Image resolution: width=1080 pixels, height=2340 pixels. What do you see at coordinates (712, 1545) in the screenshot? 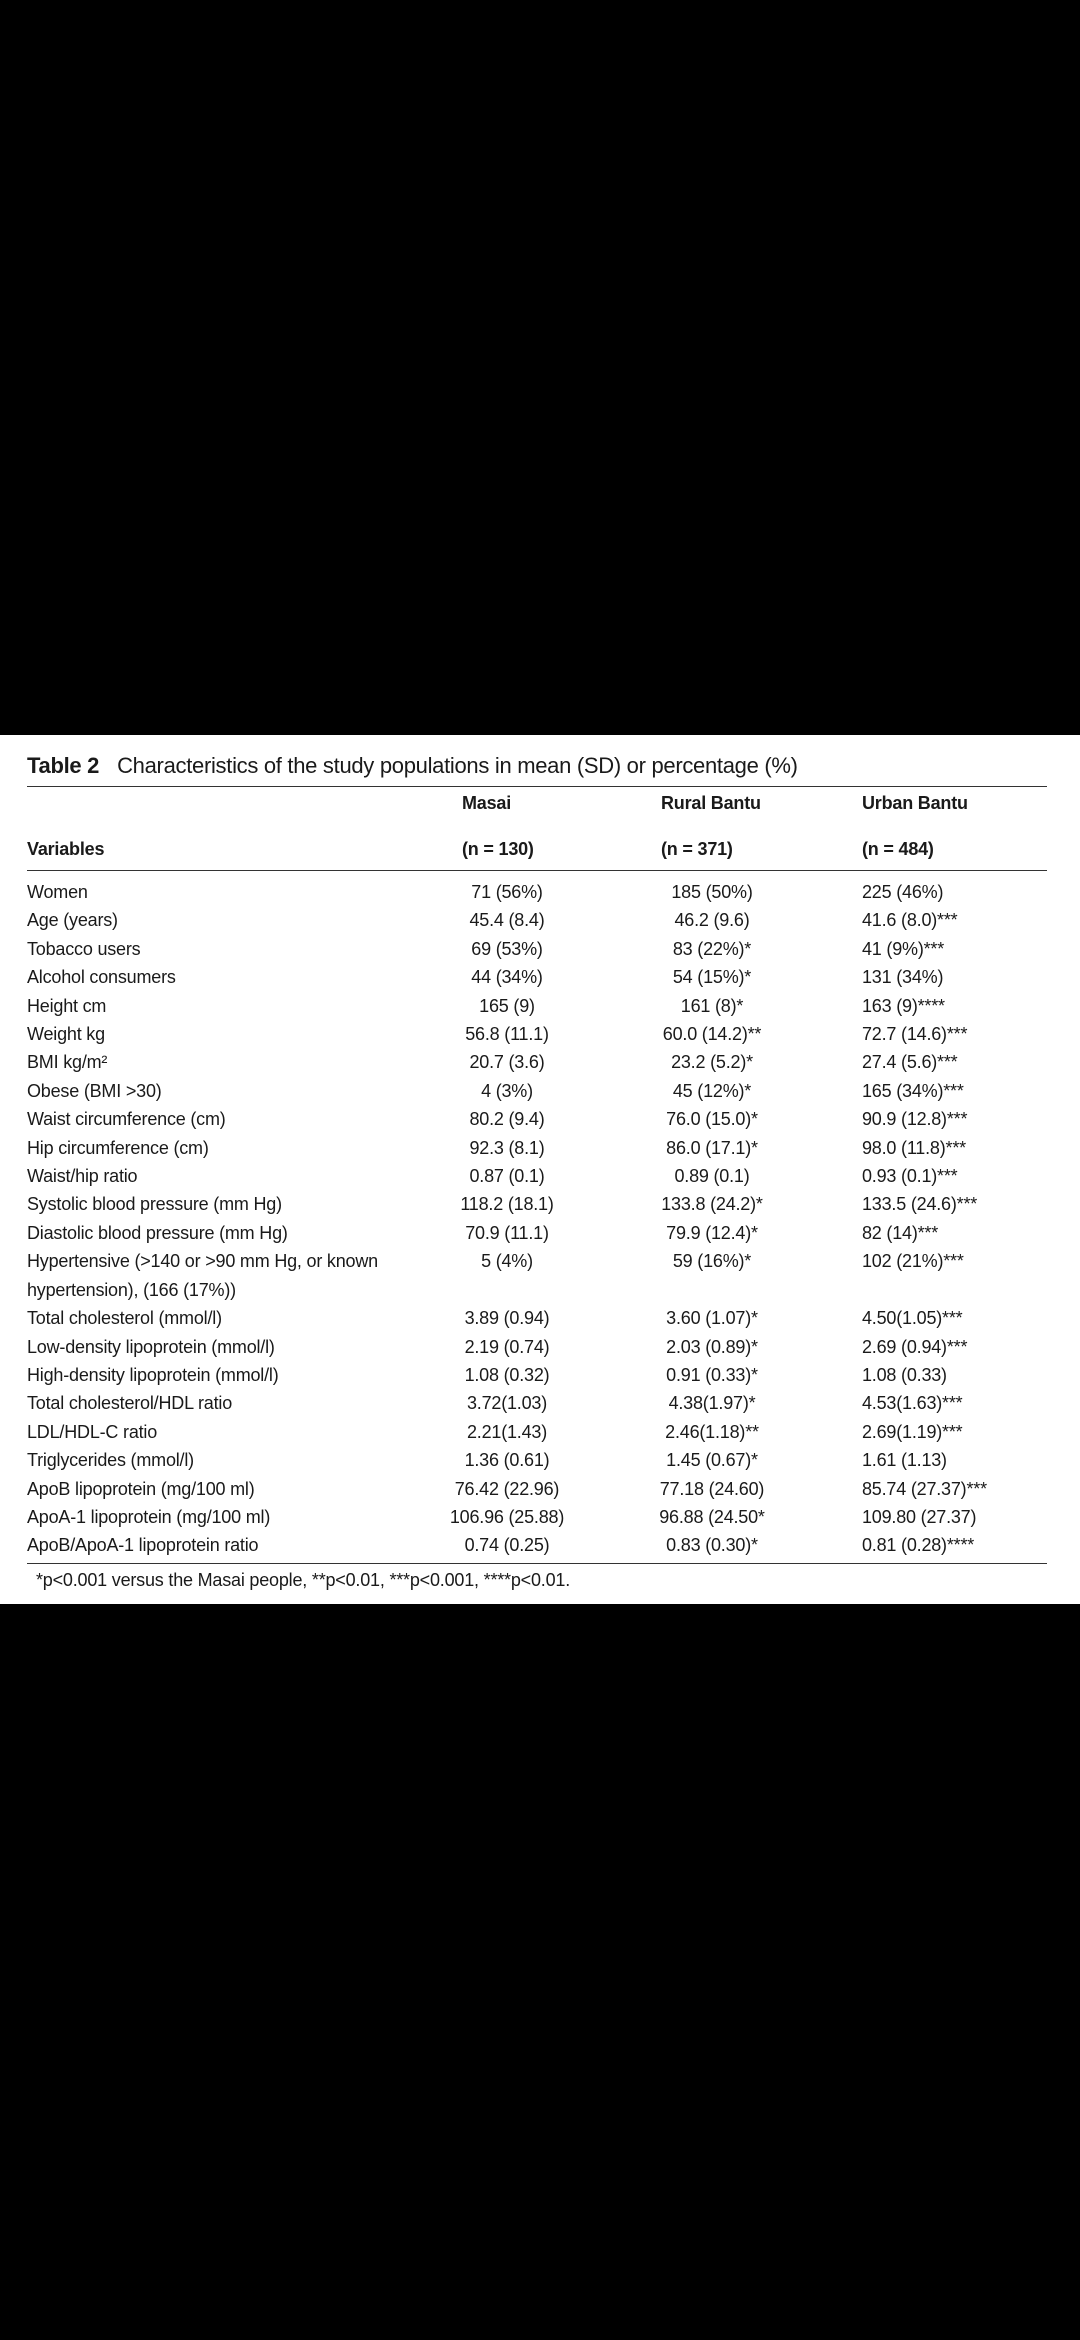
I see `value-cell: 0.83 (0.30)*` at bounding box center [712, 1545].